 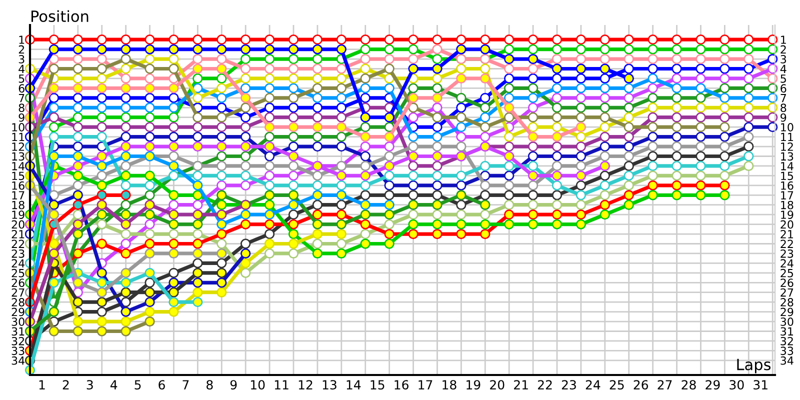 I want to click on x-tick-label: 21, so click(x=521, y=385).